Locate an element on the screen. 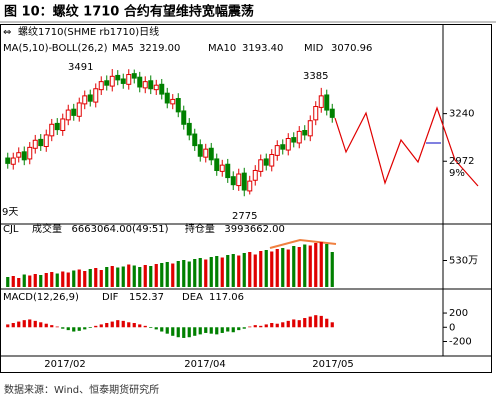 The height and width of the screenshot is (403, 496). y-tick-label: 3240 is located at coordinates (461, 114).